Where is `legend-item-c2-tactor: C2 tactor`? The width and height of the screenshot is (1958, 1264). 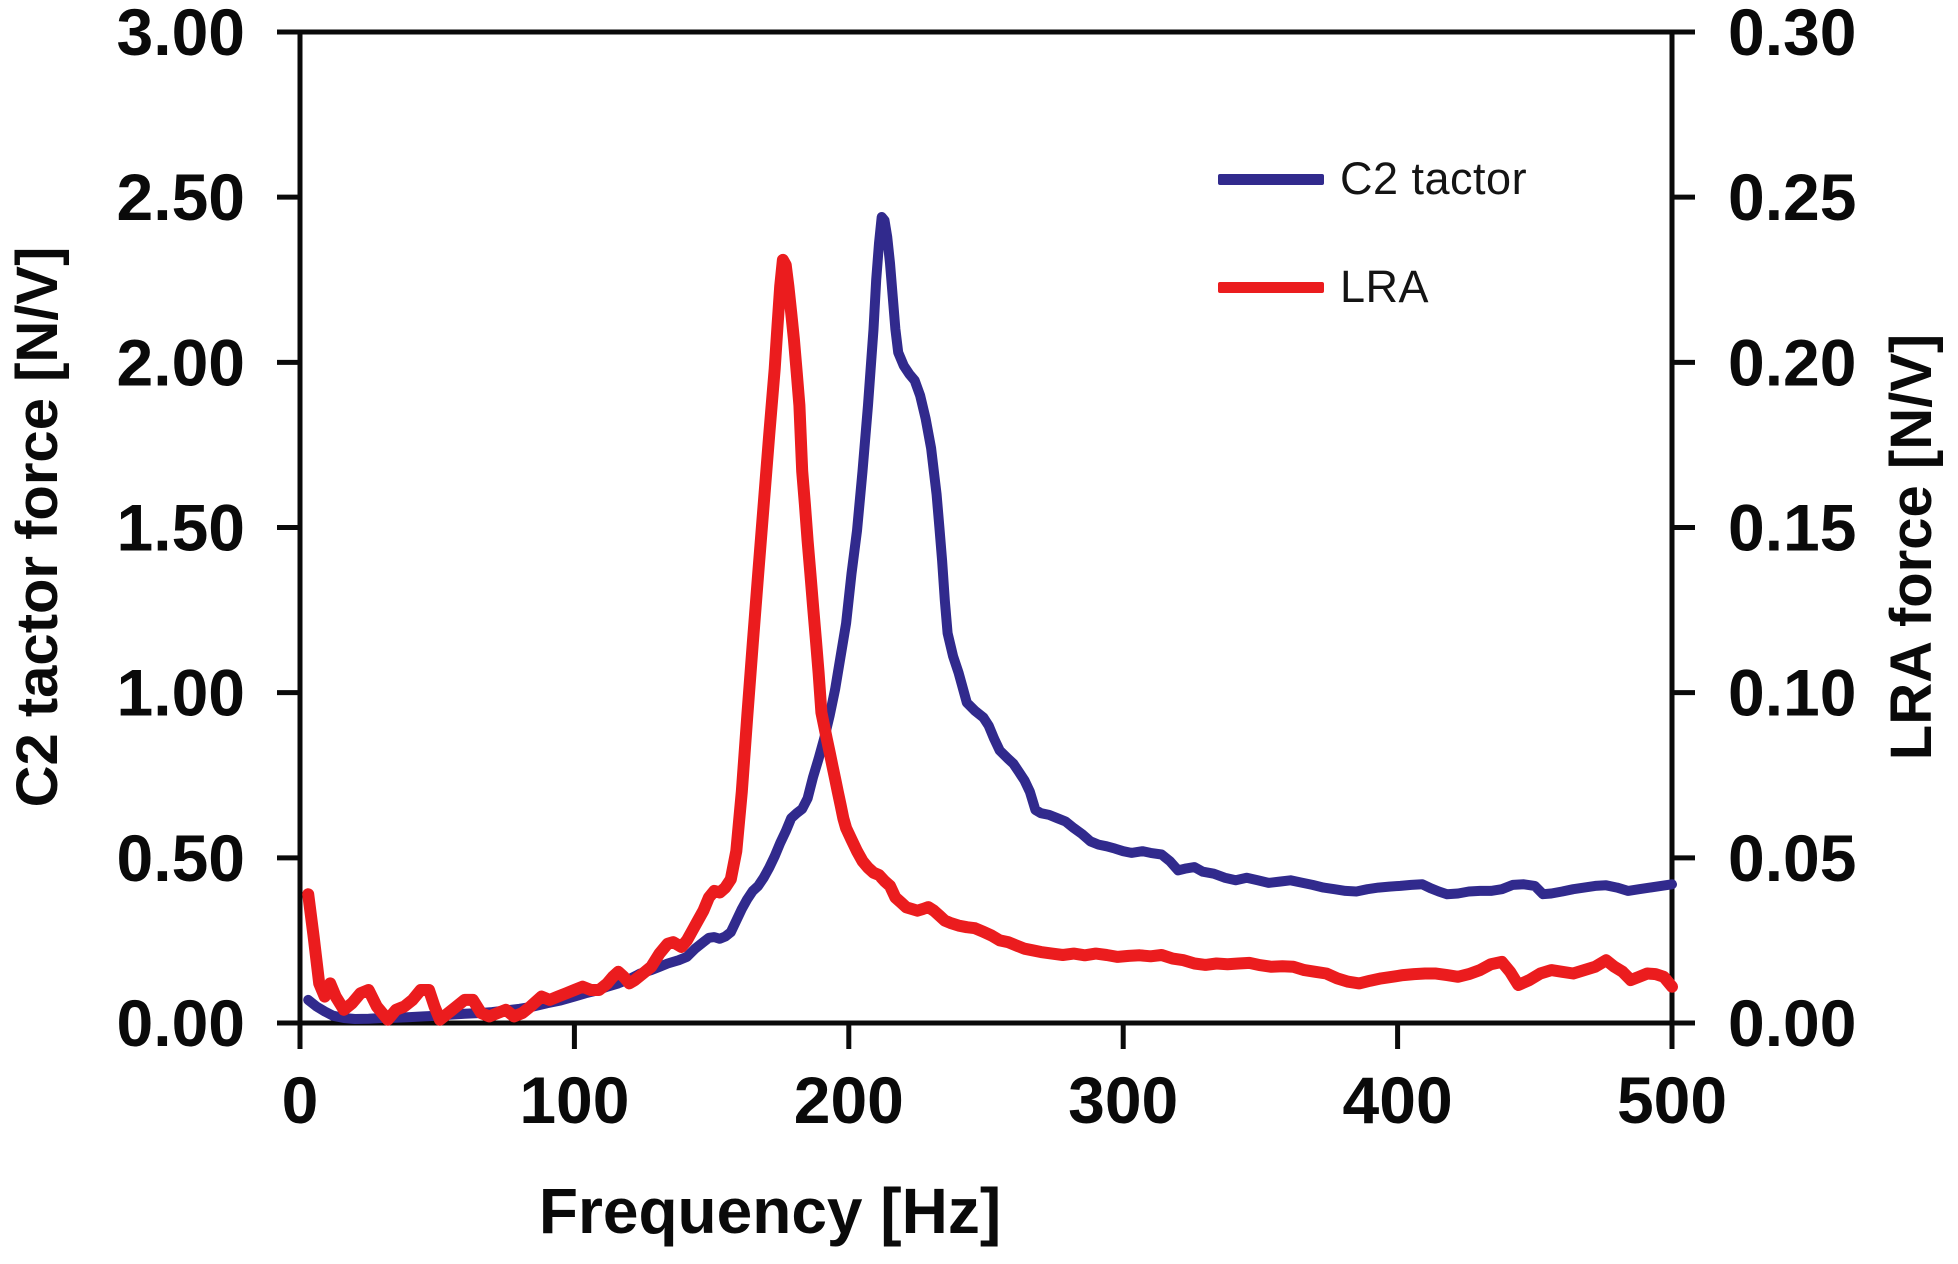
legend-item-c2-tactor: C2 tactor is located at coordinates (1372, 179).